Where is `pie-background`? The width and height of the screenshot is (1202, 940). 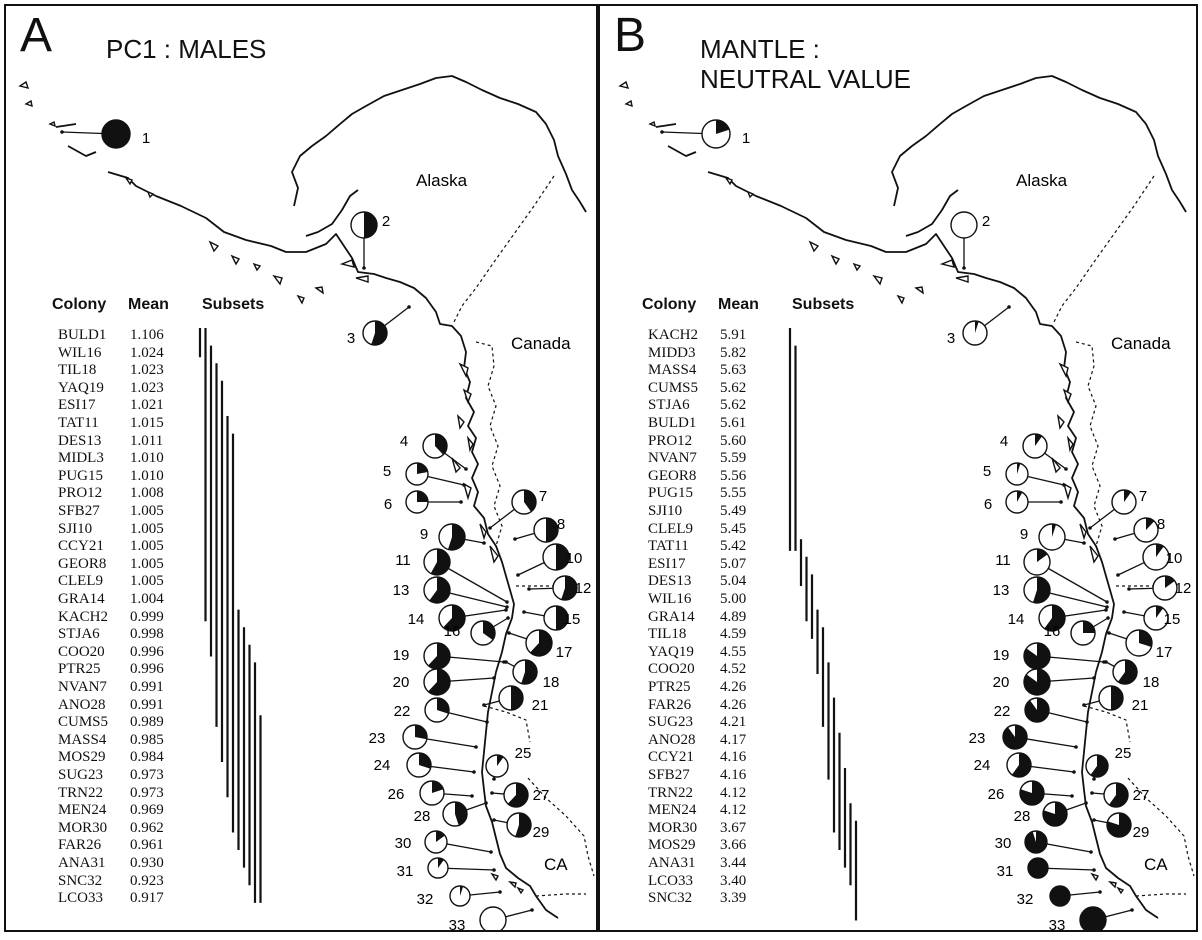 pie-background is located at coordinates (493, 918).